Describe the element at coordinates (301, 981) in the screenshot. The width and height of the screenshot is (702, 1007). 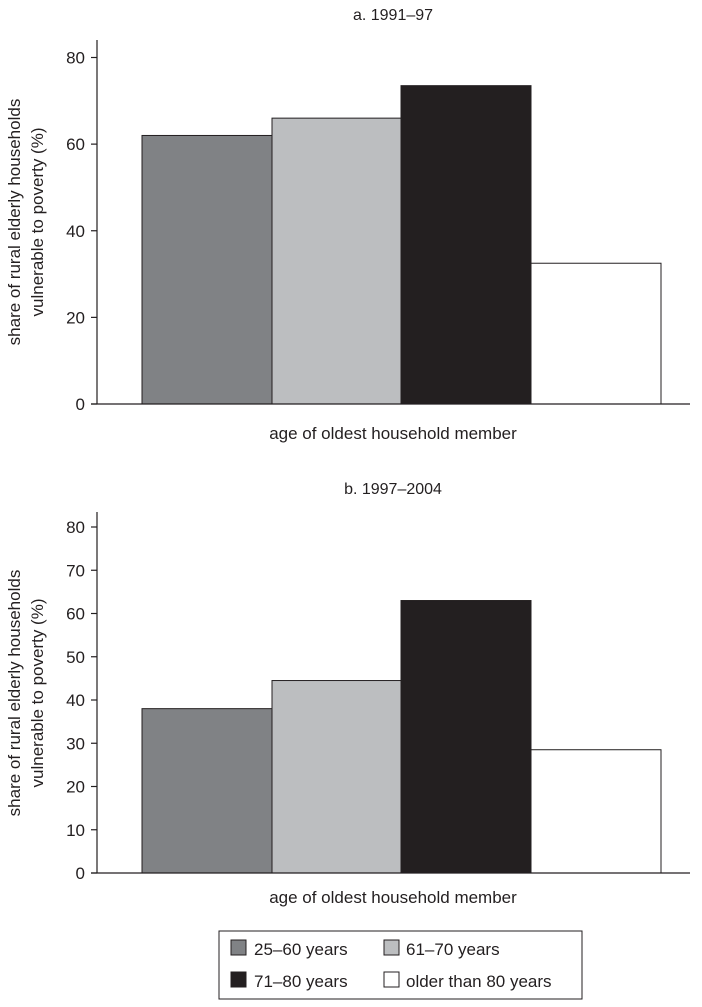
I see `legend-label-3: 71–80 years` at that location.